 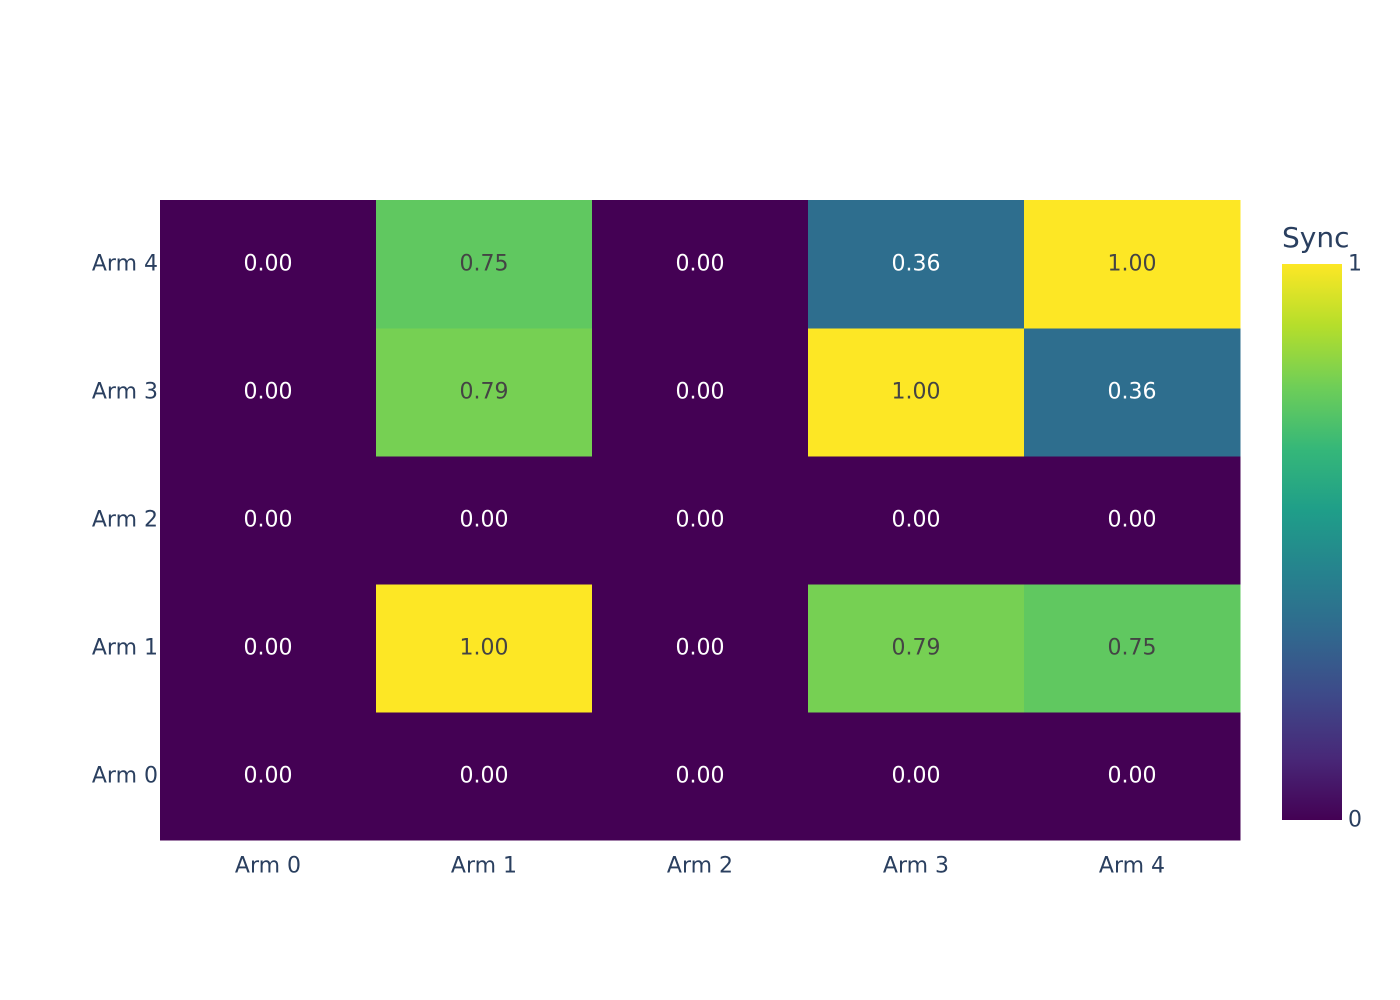 What do you see at coordinates (268, 866) in the screenshot?
I see `x-tick-label: Arm 0` at bounding box center [268, 866].